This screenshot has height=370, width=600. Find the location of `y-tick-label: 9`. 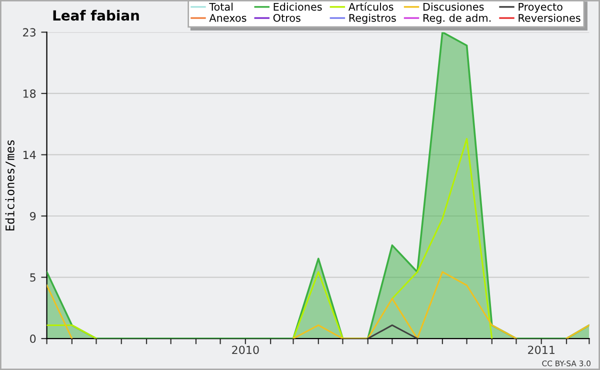

y-tick-label: 9 is located at coordinates (33, 216).